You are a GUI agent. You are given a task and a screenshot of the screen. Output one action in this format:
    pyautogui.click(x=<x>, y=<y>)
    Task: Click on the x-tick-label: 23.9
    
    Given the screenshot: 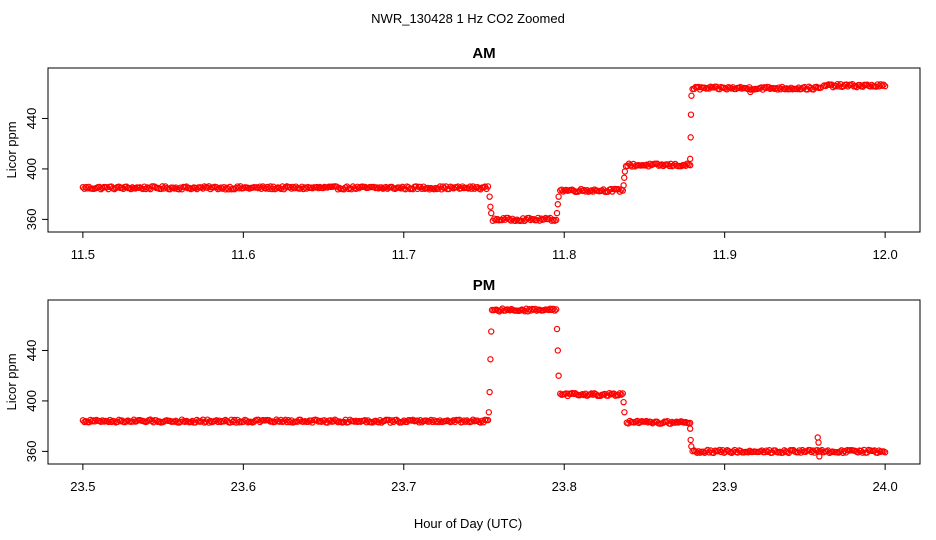 What is the action you would take?
    pyautogui.click(x=724, y=486)
    